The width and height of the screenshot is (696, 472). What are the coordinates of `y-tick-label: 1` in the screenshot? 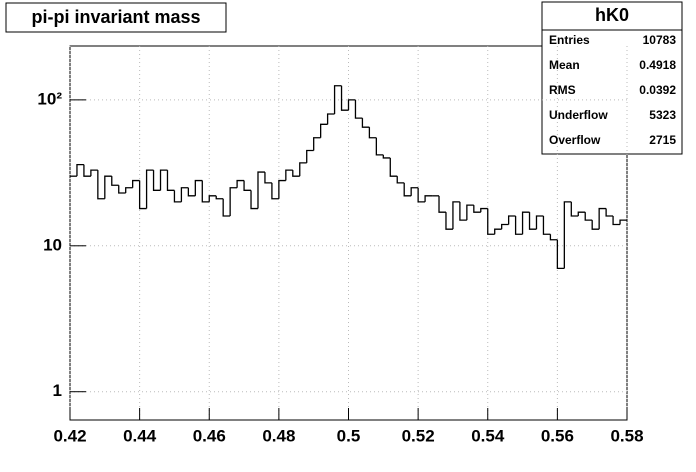 It's located at (57, 390).